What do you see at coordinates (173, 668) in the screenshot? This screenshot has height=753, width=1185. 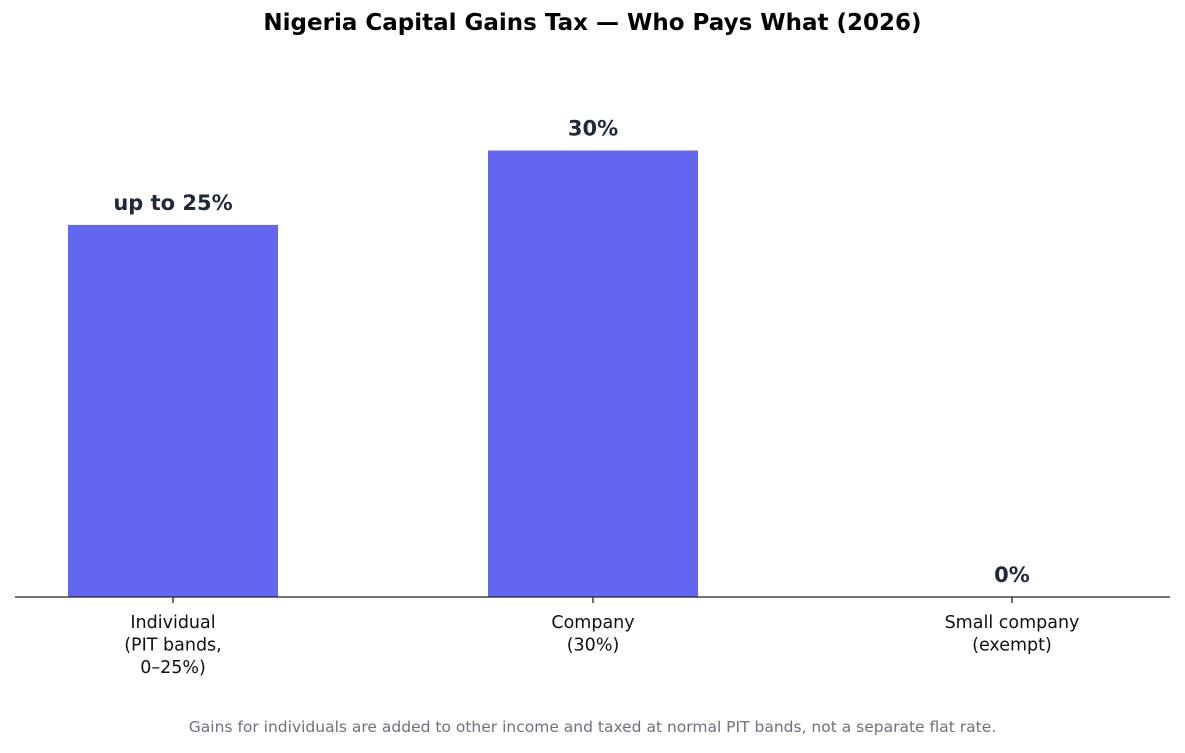 I see `x-tick-label-line: 0–25%)` at bounding box center [173, 668].